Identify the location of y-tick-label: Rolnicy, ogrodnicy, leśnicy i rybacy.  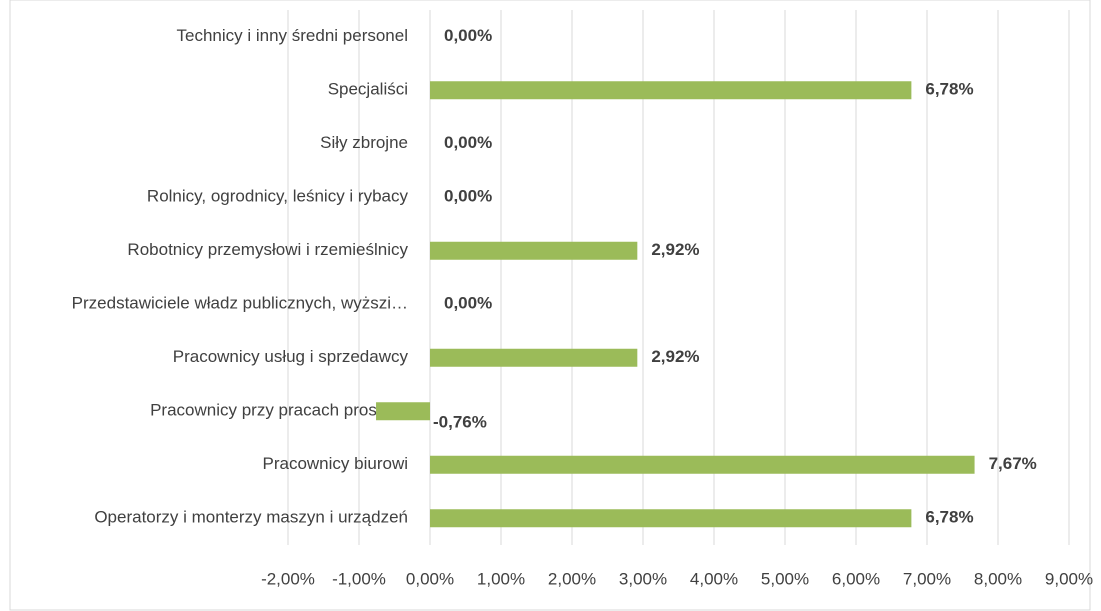
(278, 196).